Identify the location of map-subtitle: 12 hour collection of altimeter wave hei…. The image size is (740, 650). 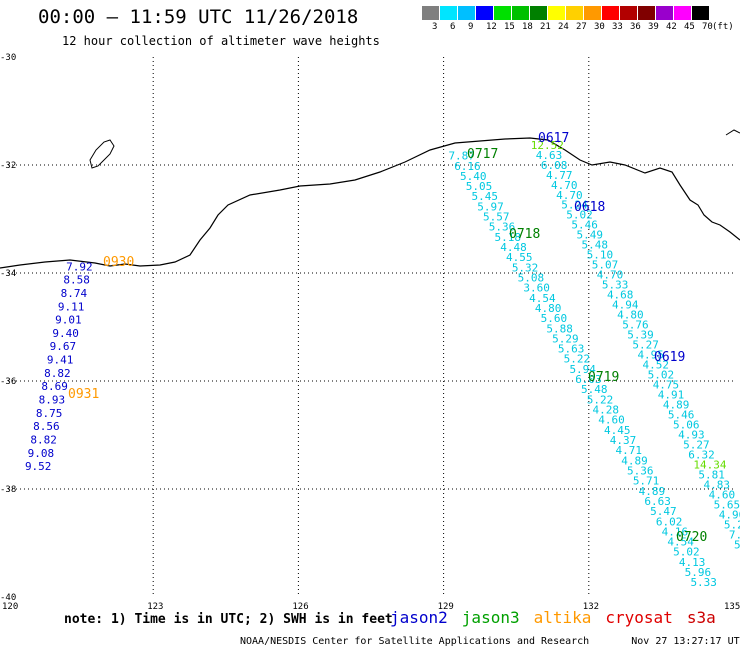
(221, 41).